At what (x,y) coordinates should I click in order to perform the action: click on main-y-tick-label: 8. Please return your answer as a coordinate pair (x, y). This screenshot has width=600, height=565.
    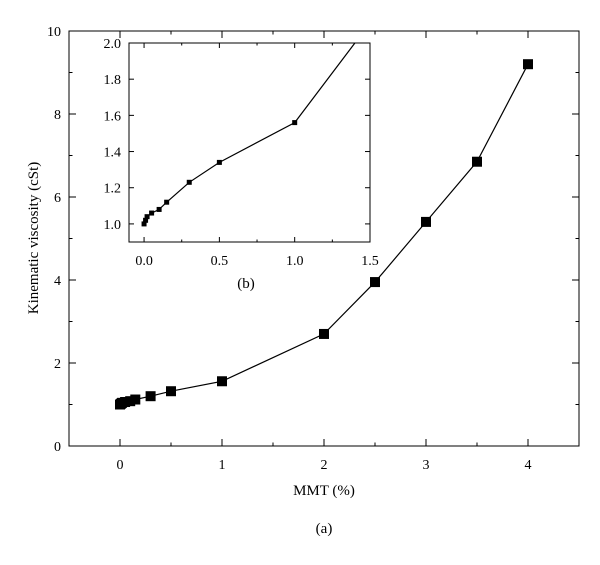
    Looking at the image, I should click on (57, 115).